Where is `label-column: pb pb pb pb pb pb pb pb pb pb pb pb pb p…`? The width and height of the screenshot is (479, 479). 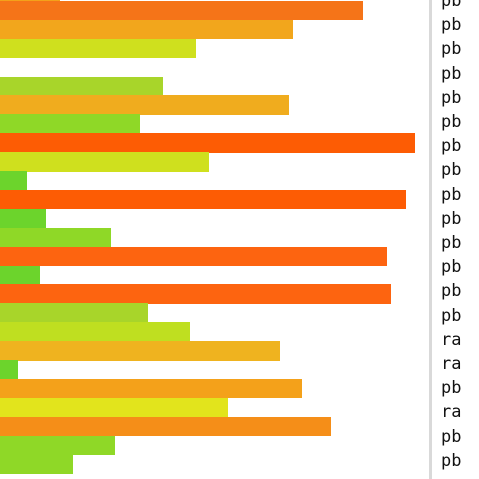 label-column: pb pb pb pb pb pb pb pb pb pb pb pb pb p… is located at coordinates (460, 239).